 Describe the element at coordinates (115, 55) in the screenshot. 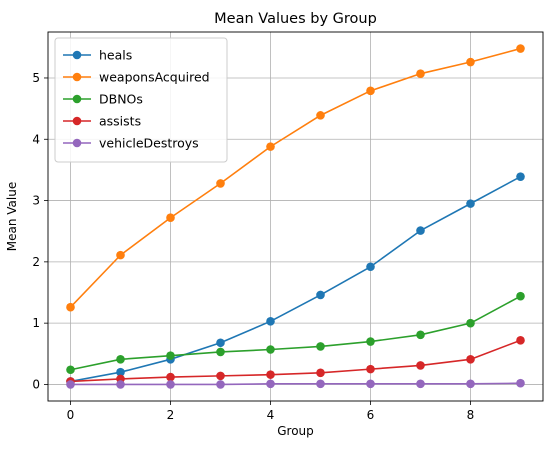

I see `legend-label: heals` at that location.